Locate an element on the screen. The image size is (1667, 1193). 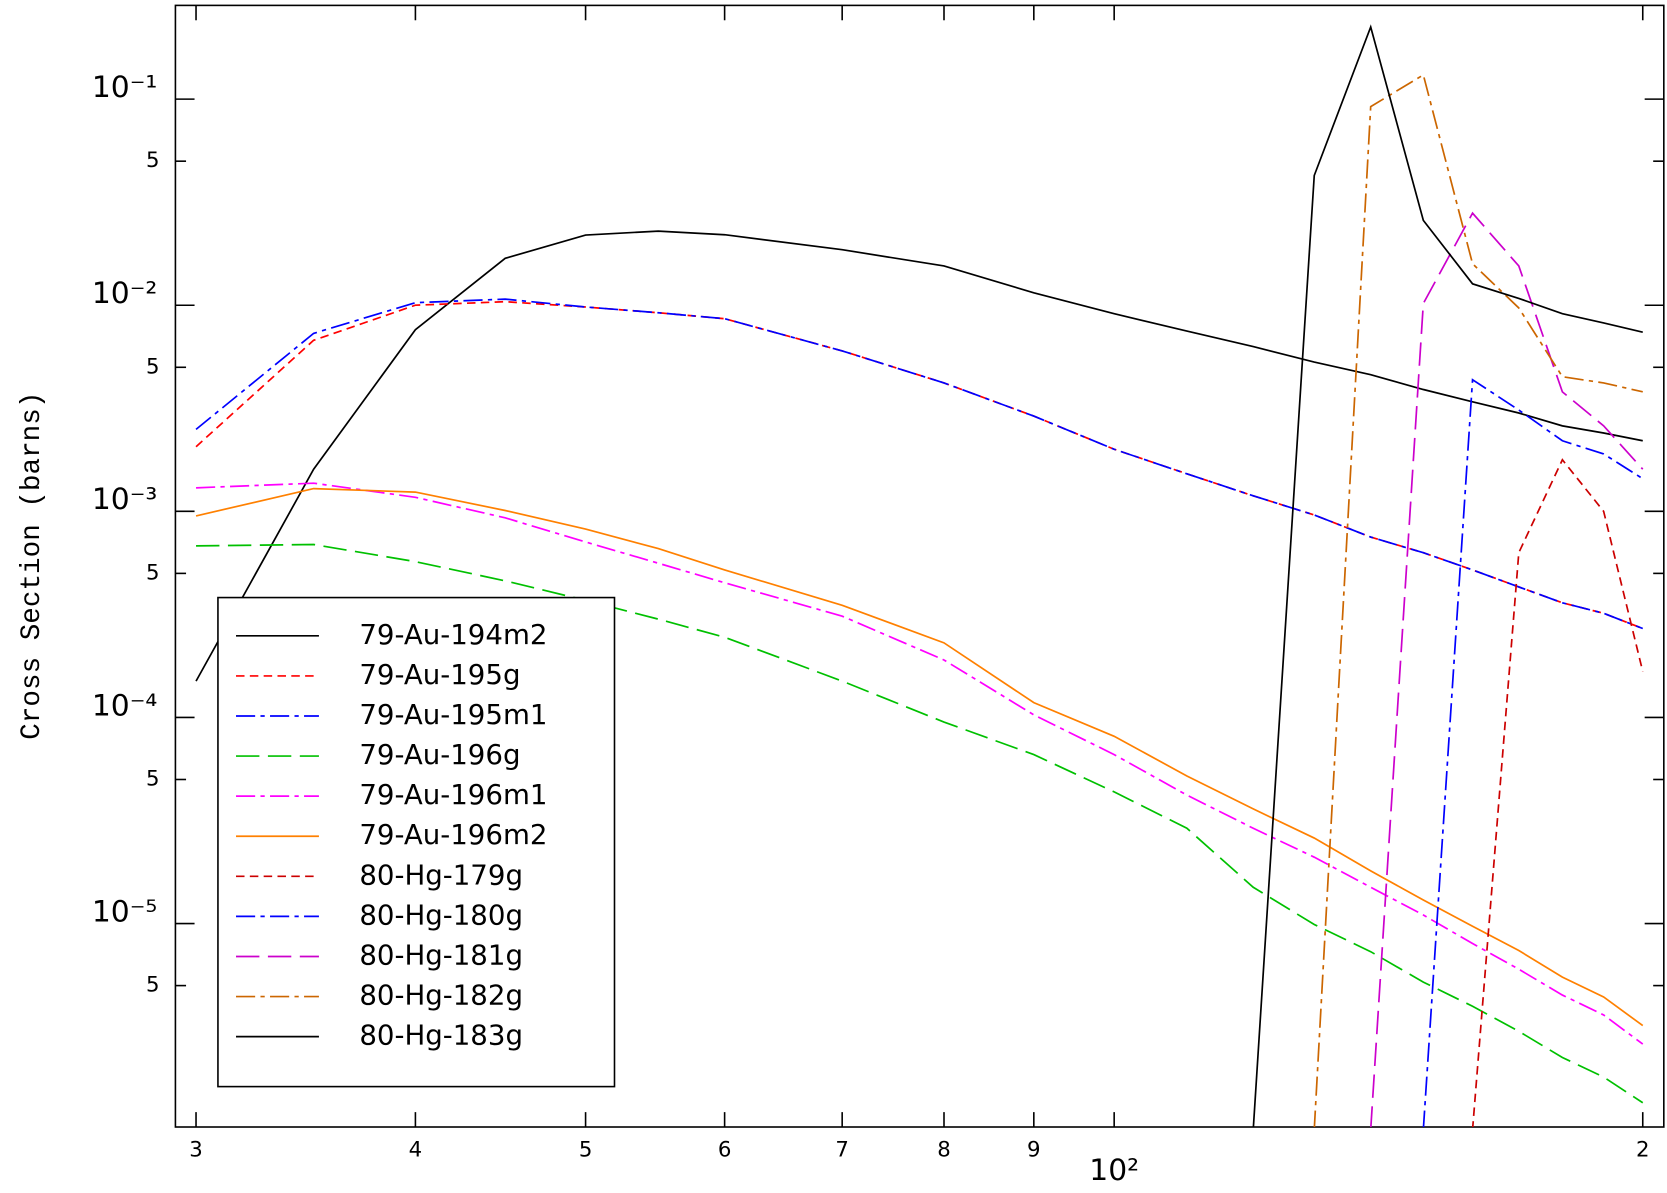
legend-label: 79-Au-194m2 is located at coordinates (453, 634).